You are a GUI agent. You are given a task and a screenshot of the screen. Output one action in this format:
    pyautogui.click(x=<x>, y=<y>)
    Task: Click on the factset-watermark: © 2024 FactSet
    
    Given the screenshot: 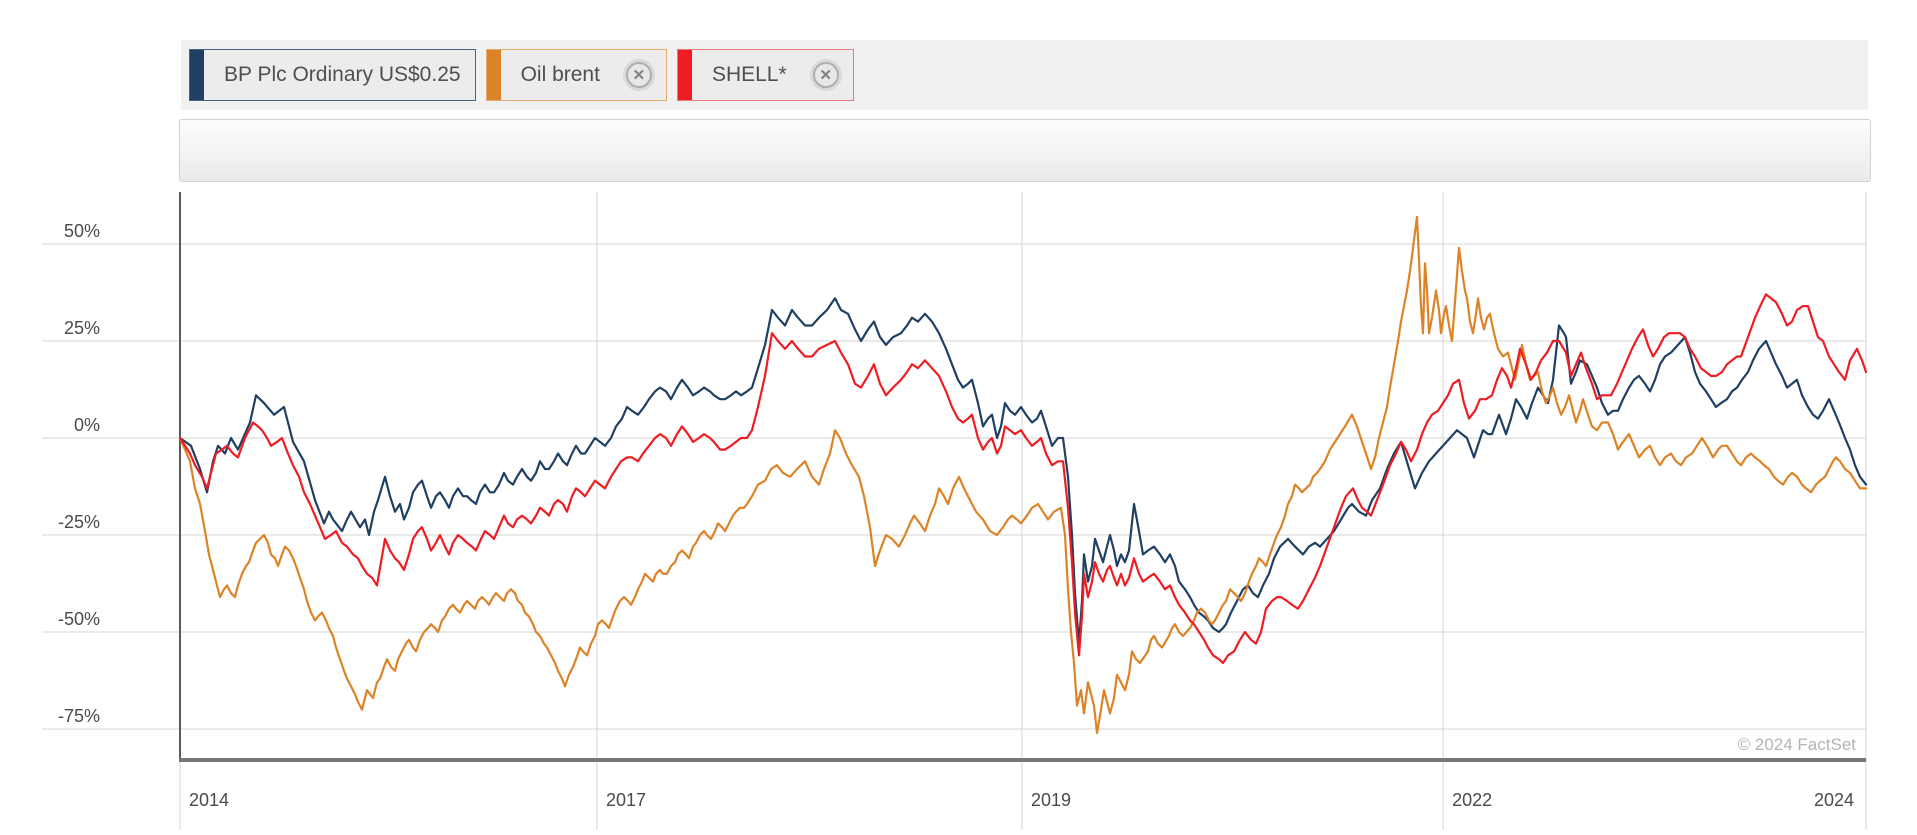 What is the action you would take?
    pyautogui.click(x=1797, y=744)
    